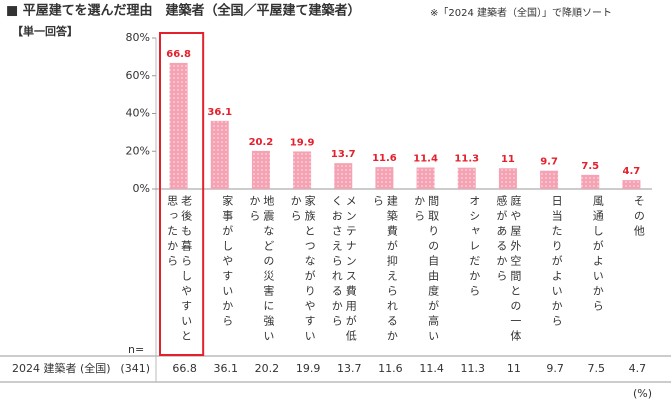 Image resolution: width=671 pixels, height=402 pixels. What do you see at coordinates (473, 368) in the screenshot?
I see `table-value: 11.3` at bounding box center [473, 368].